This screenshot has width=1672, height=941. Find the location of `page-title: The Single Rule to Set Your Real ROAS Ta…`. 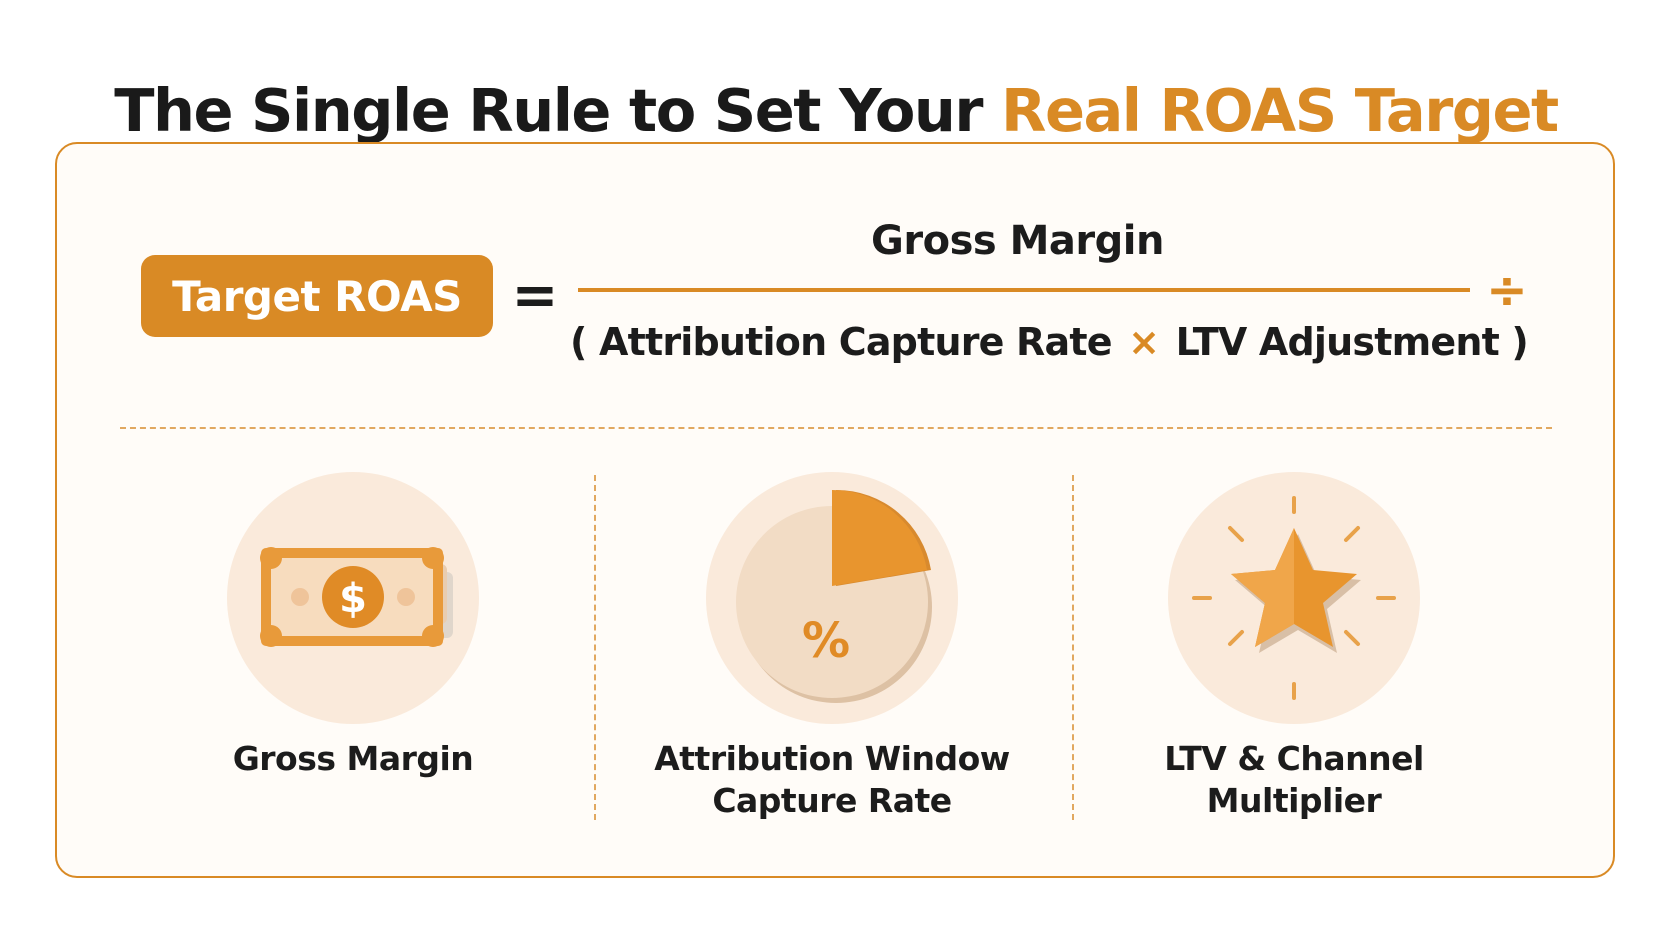

page-title: The Single Rule to Set Your Real ROAS Ta… is located at coordinates (836, 110).